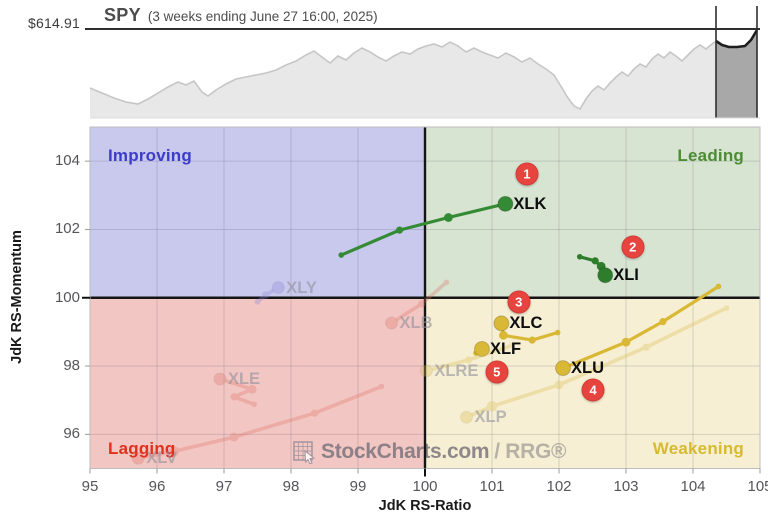 The height and width of the screenshot is (523, 768). What do you see at coordinates (710, 155) in the screenshot?
I see `quadrant-label-leading: Leading` at bounding box center [710, 155].